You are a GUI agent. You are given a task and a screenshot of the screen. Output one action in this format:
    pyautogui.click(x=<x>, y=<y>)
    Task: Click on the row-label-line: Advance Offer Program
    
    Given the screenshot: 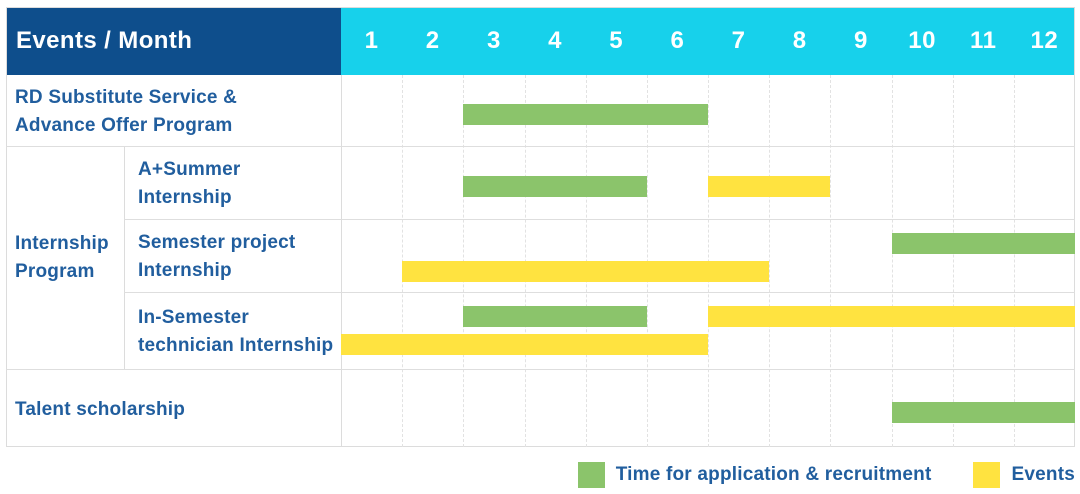 What is the action you would take?
    pyautogui.click(x=124, y=125)
    